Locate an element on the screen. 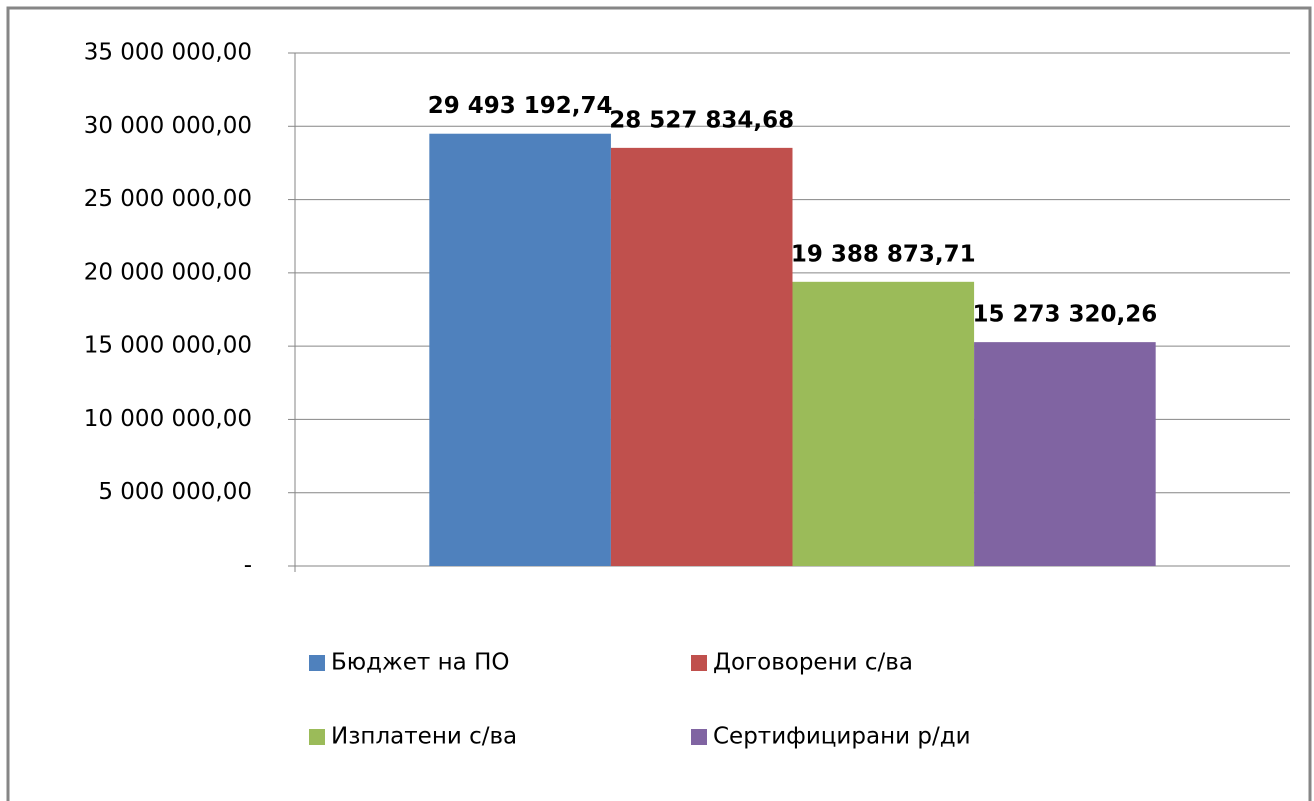  legend-label: Сертифицирани р/ди is located at coordinates (842, 737).